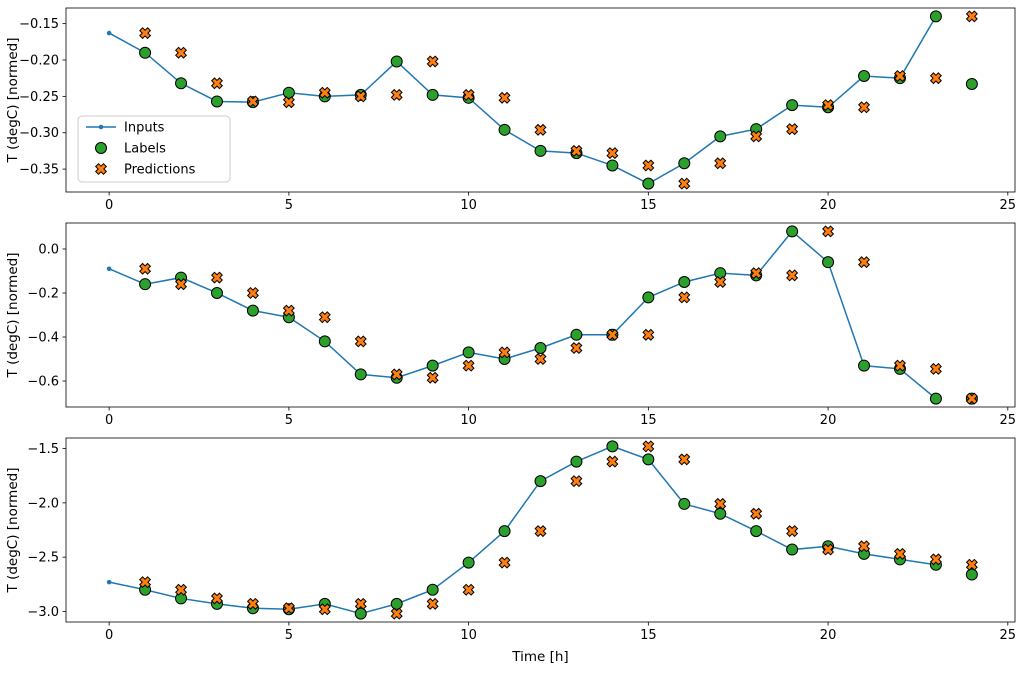  I want to click on y-tick-label: −0.4, so click(43, 338).